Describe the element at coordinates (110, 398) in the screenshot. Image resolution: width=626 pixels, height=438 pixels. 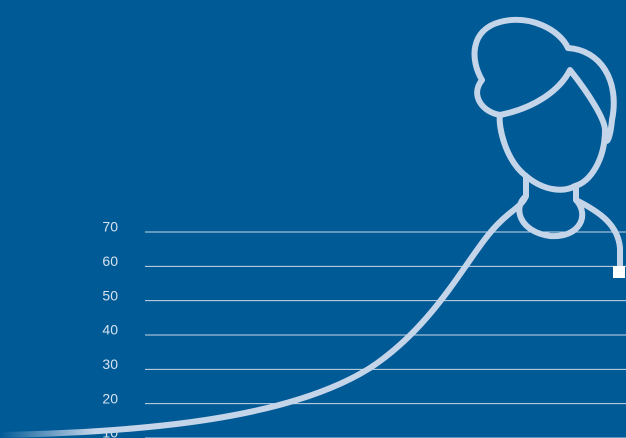
I see `y-tick-label: 20` at that location.